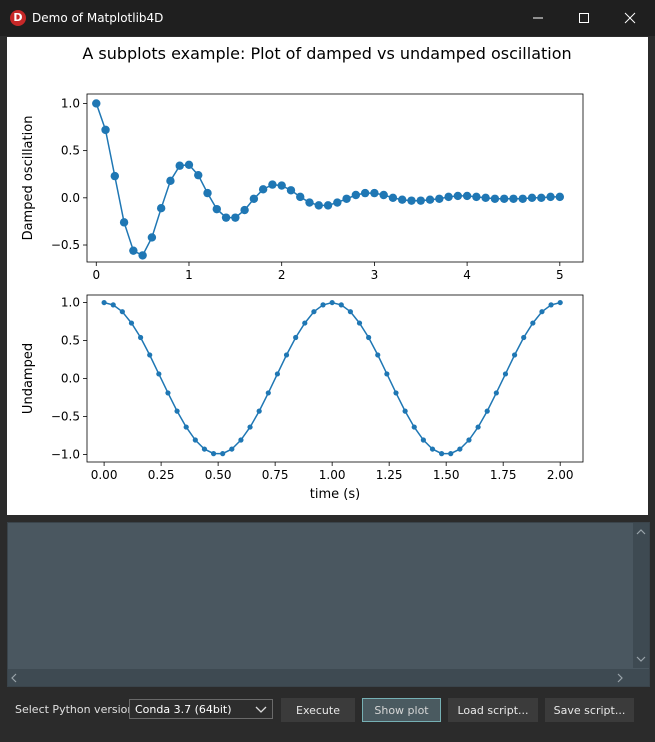 The width and height of the screenshot is (655, 742). I want to click on app-logo-icon: D, so click(18, 18).